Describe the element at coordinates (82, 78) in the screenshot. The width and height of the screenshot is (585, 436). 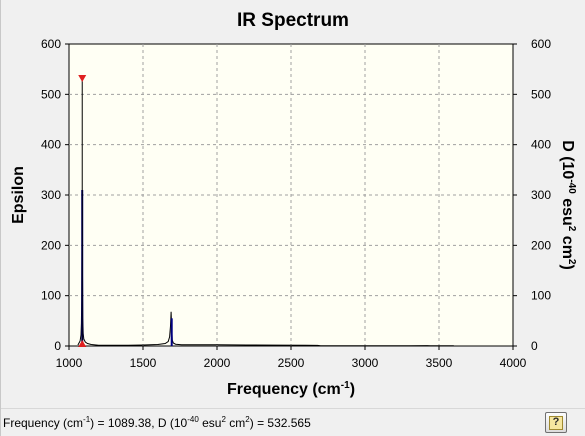
I see `peak-marker-top` at that location.